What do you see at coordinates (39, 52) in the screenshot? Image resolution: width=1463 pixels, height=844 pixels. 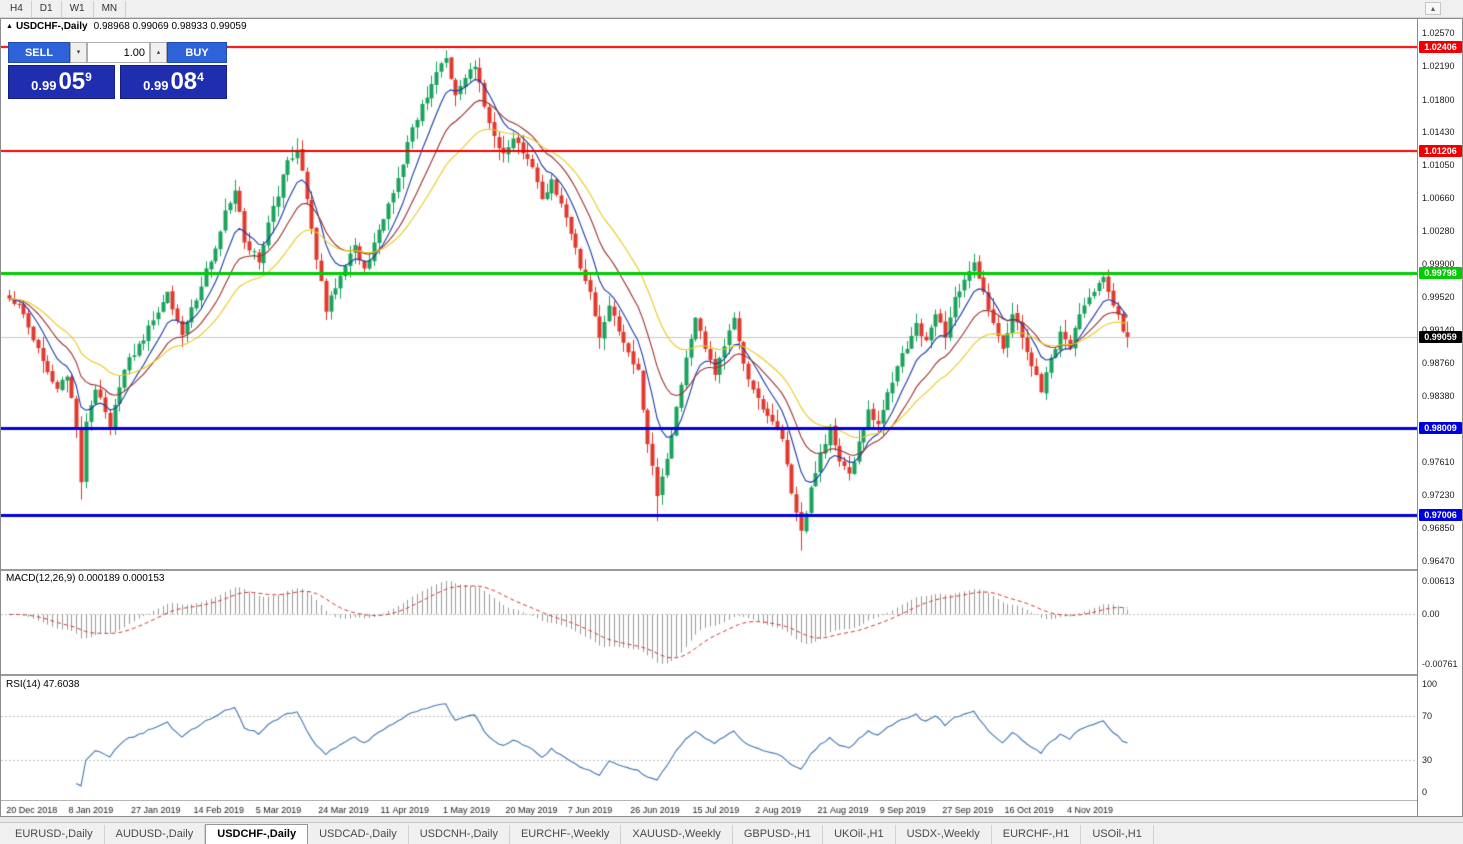 I see `sell-button: SELL` at bounding box center [39, 52].